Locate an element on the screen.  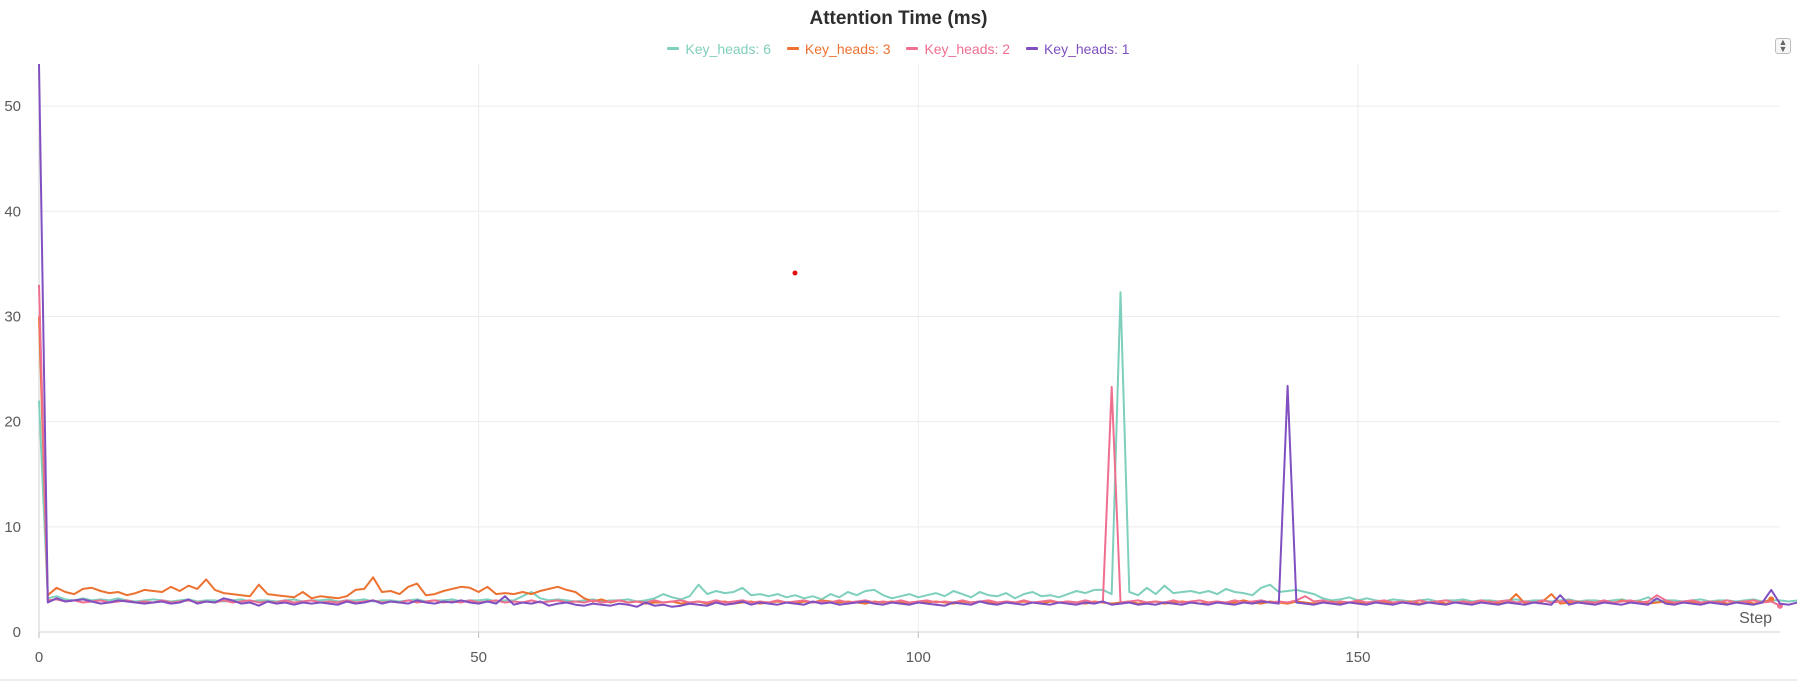
legend-scroll-toggle-icon: ▲ ▼ is located at coordinates (1783, 46).